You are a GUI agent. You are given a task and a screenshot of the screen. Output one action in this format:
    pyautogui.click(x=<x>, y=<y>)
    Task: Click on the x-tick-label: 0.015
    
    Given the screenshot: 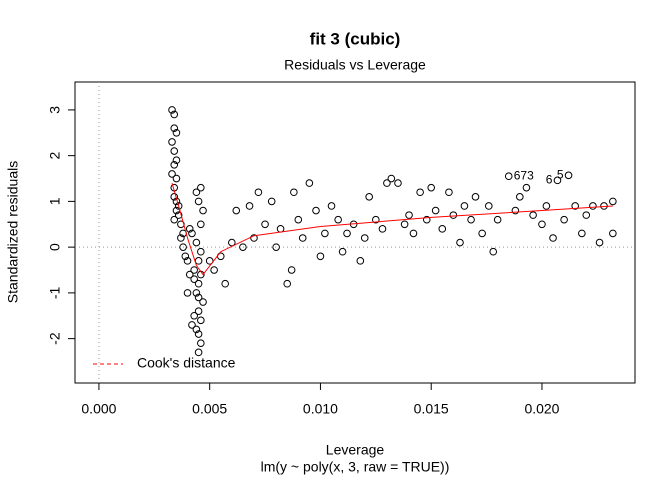 What is the action you would take?
    pyautogui.click(x=431, y=409)
    